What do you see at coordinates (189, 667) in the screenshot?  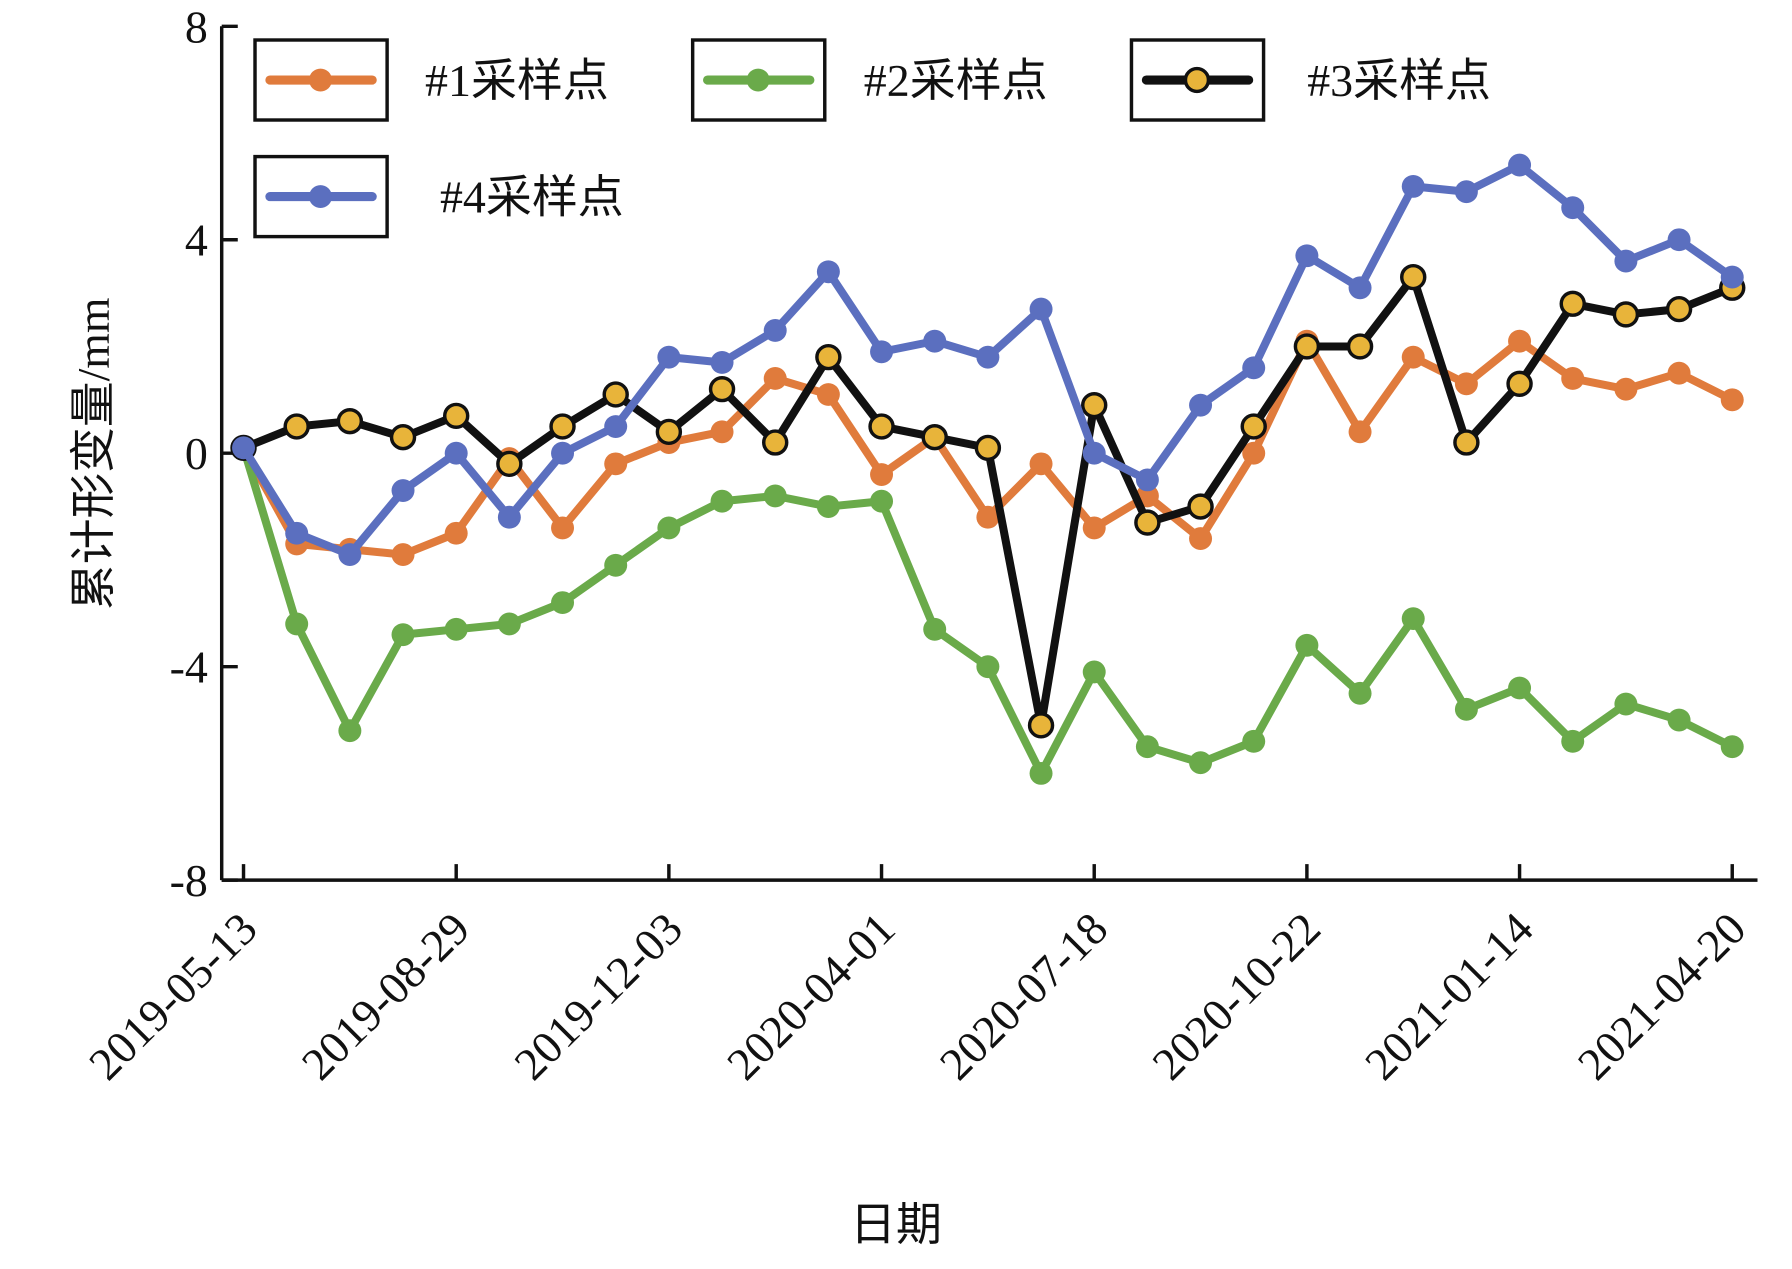 I see `y-tick-label: -4` at bounding box center [189, 667].